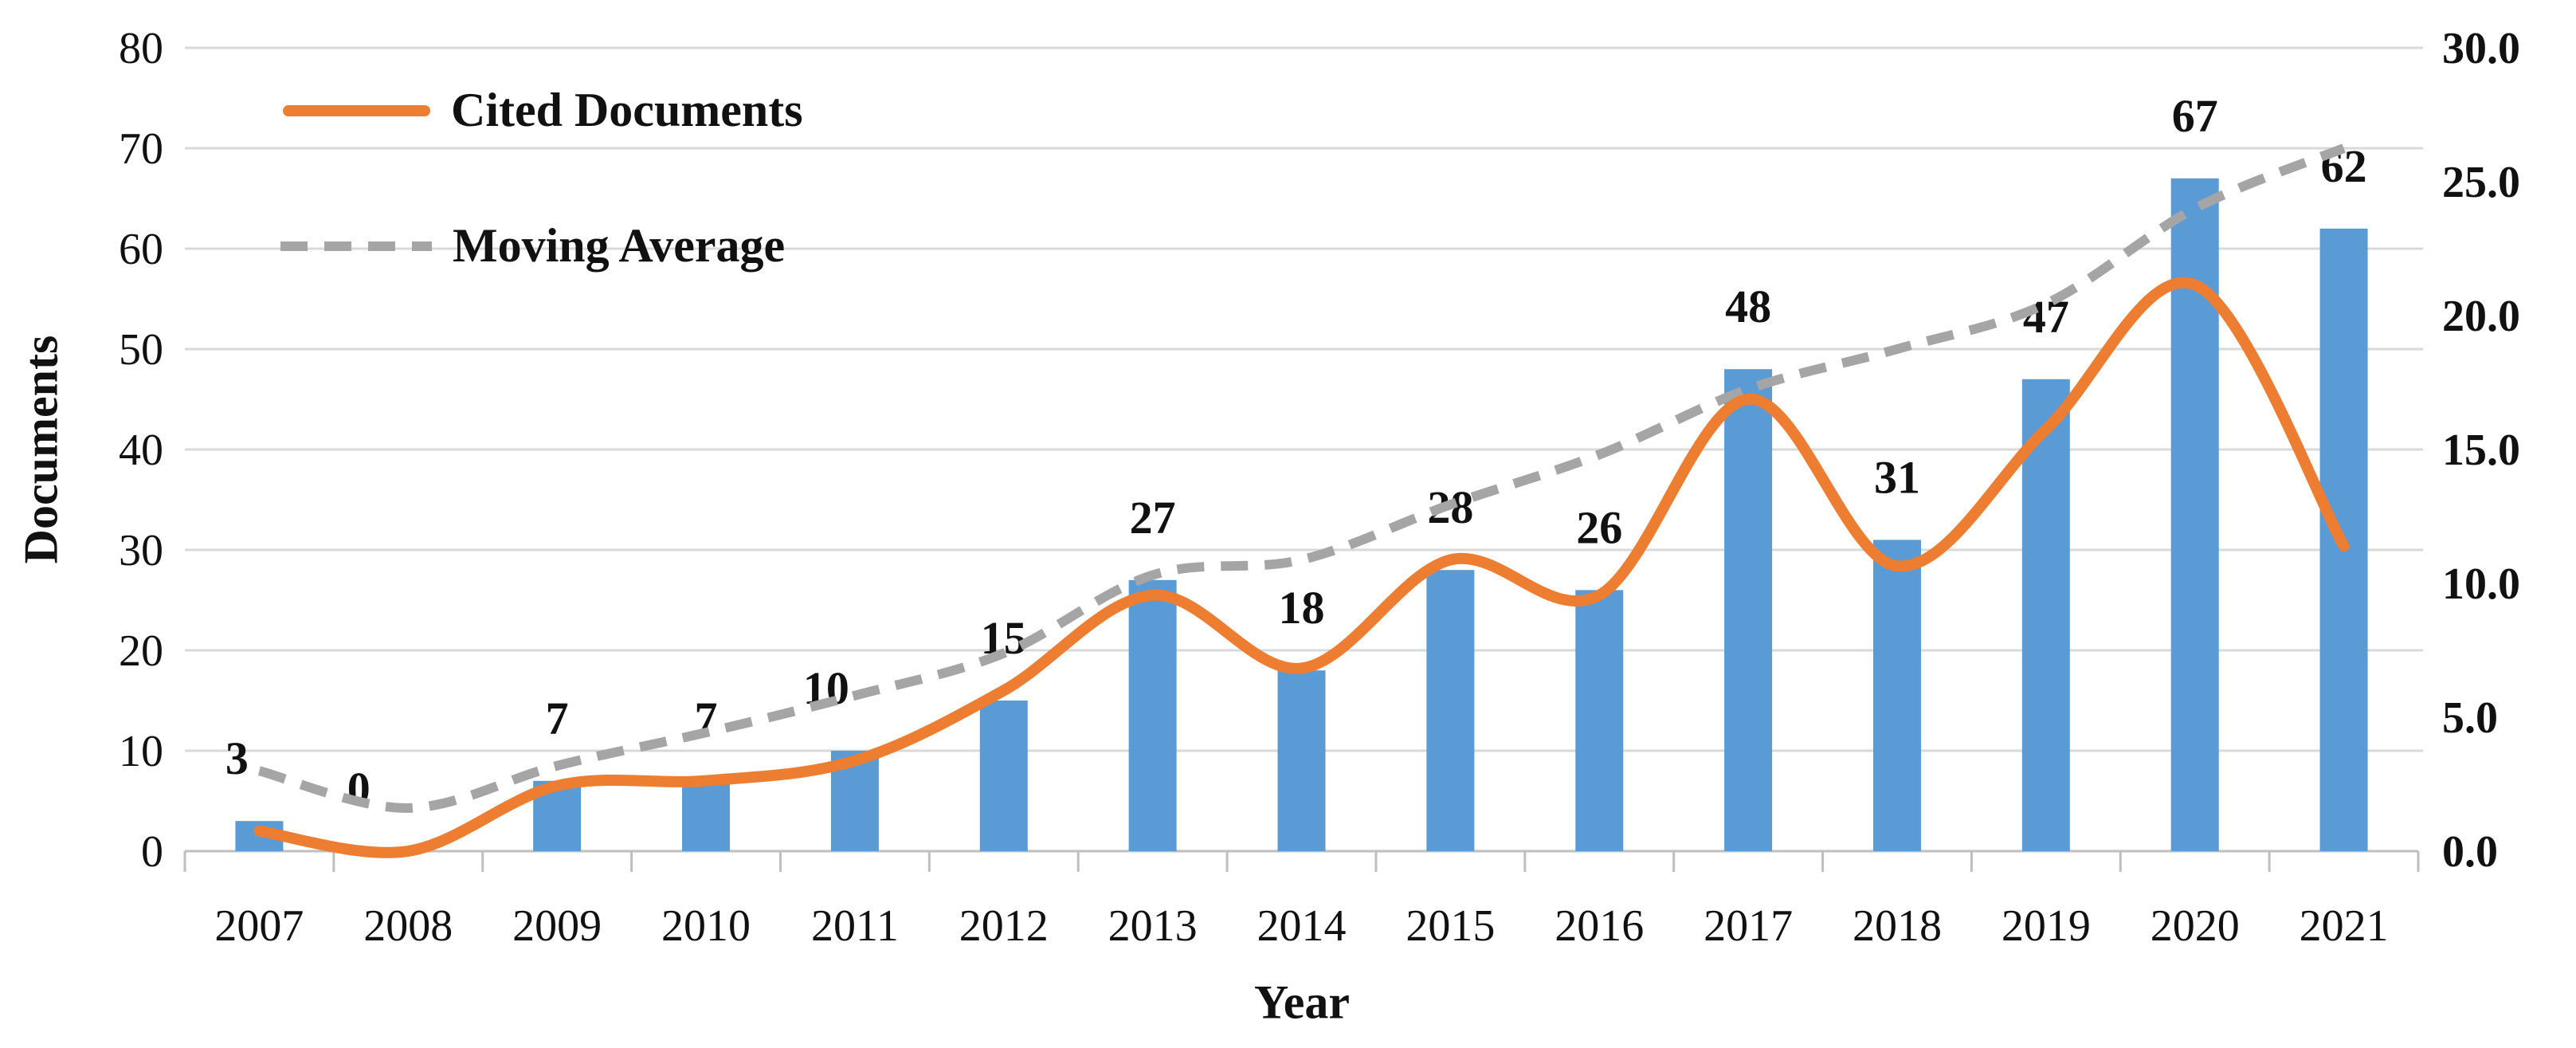 The width and height of the screenshot is (2576, 1048). Describe the element at coordinates (1302, 608) in the screenshot. I see `bar-label-2014: 18` at that location.